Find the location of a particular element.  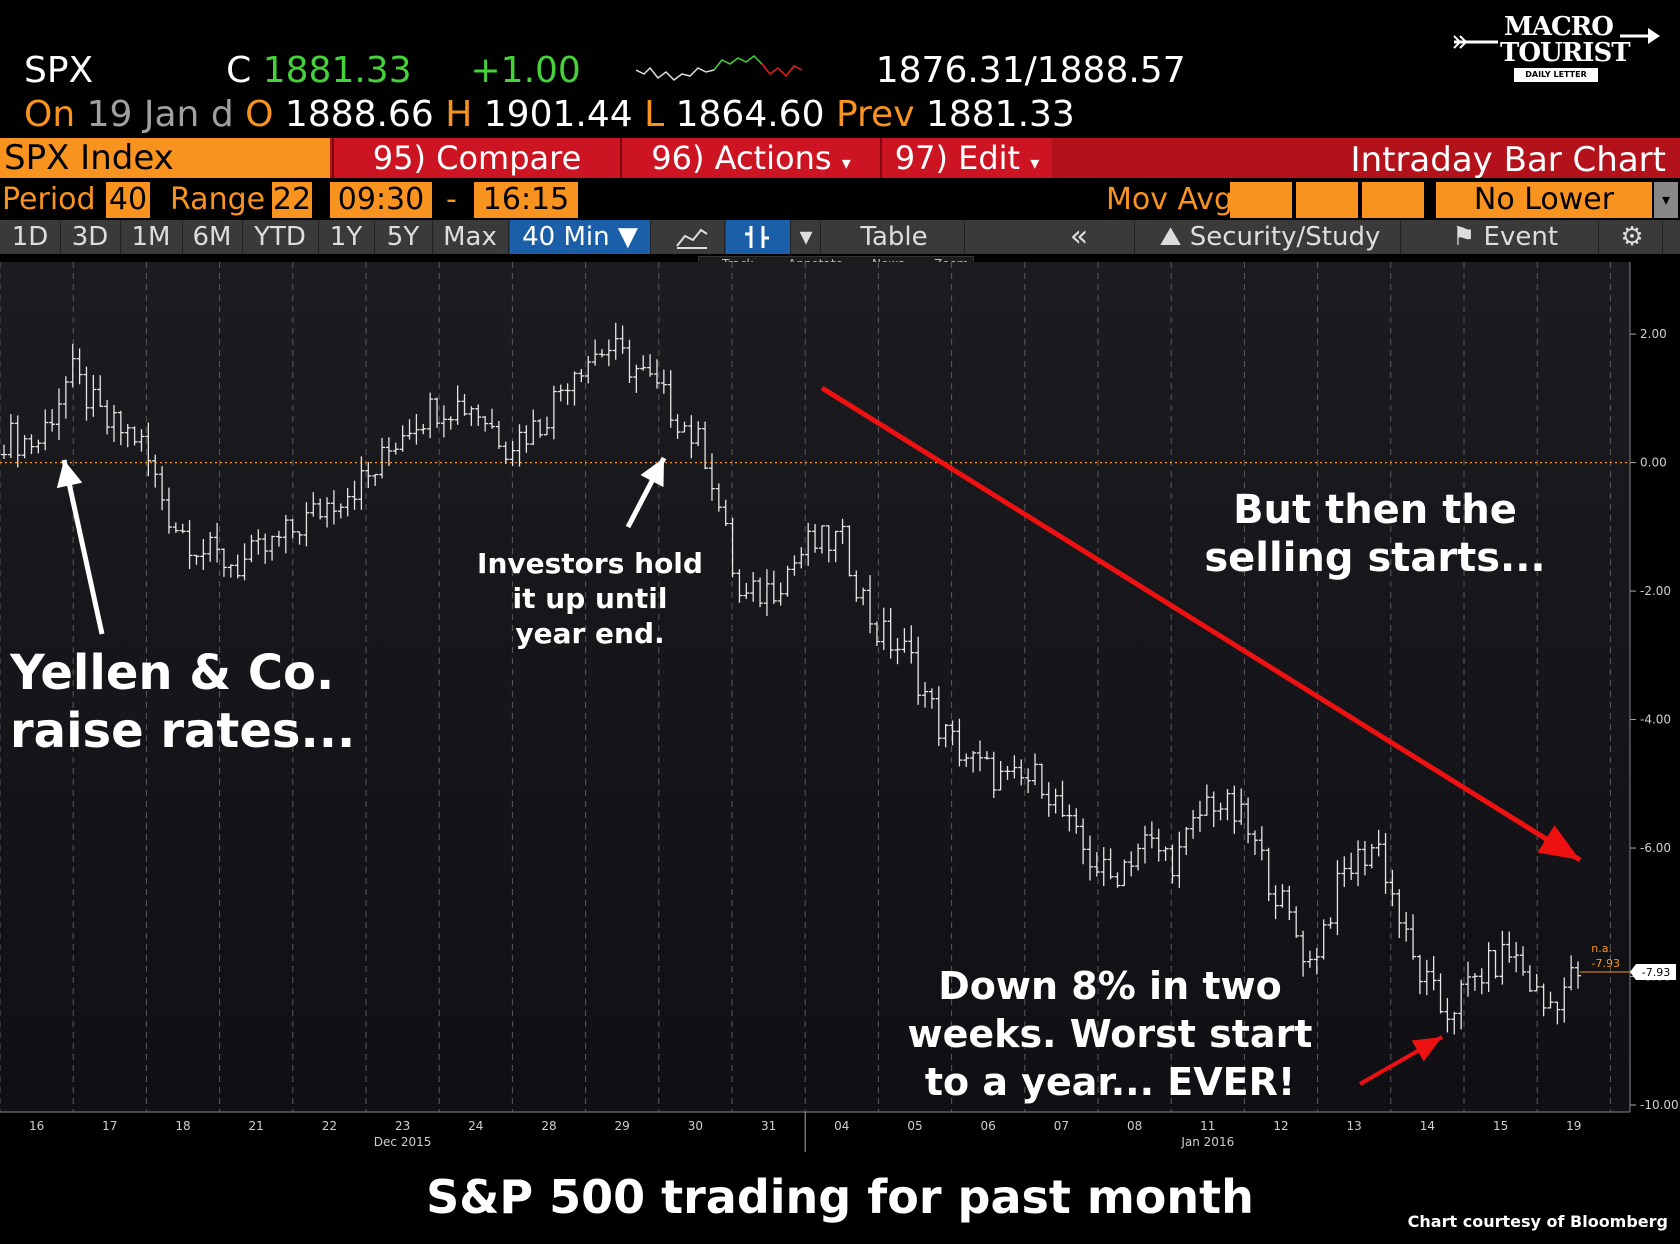

period-field: 40 is located at coordinates (128, 200).